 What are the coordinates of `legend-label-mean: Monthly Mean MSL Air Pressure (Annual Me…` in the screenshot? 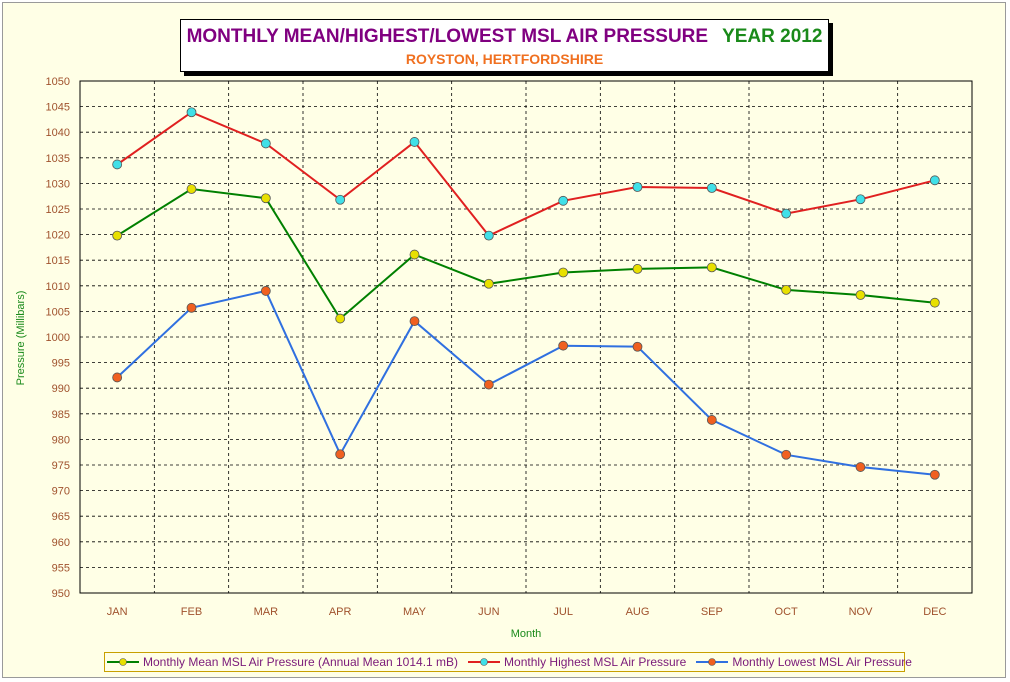 It's located at (301, 662).